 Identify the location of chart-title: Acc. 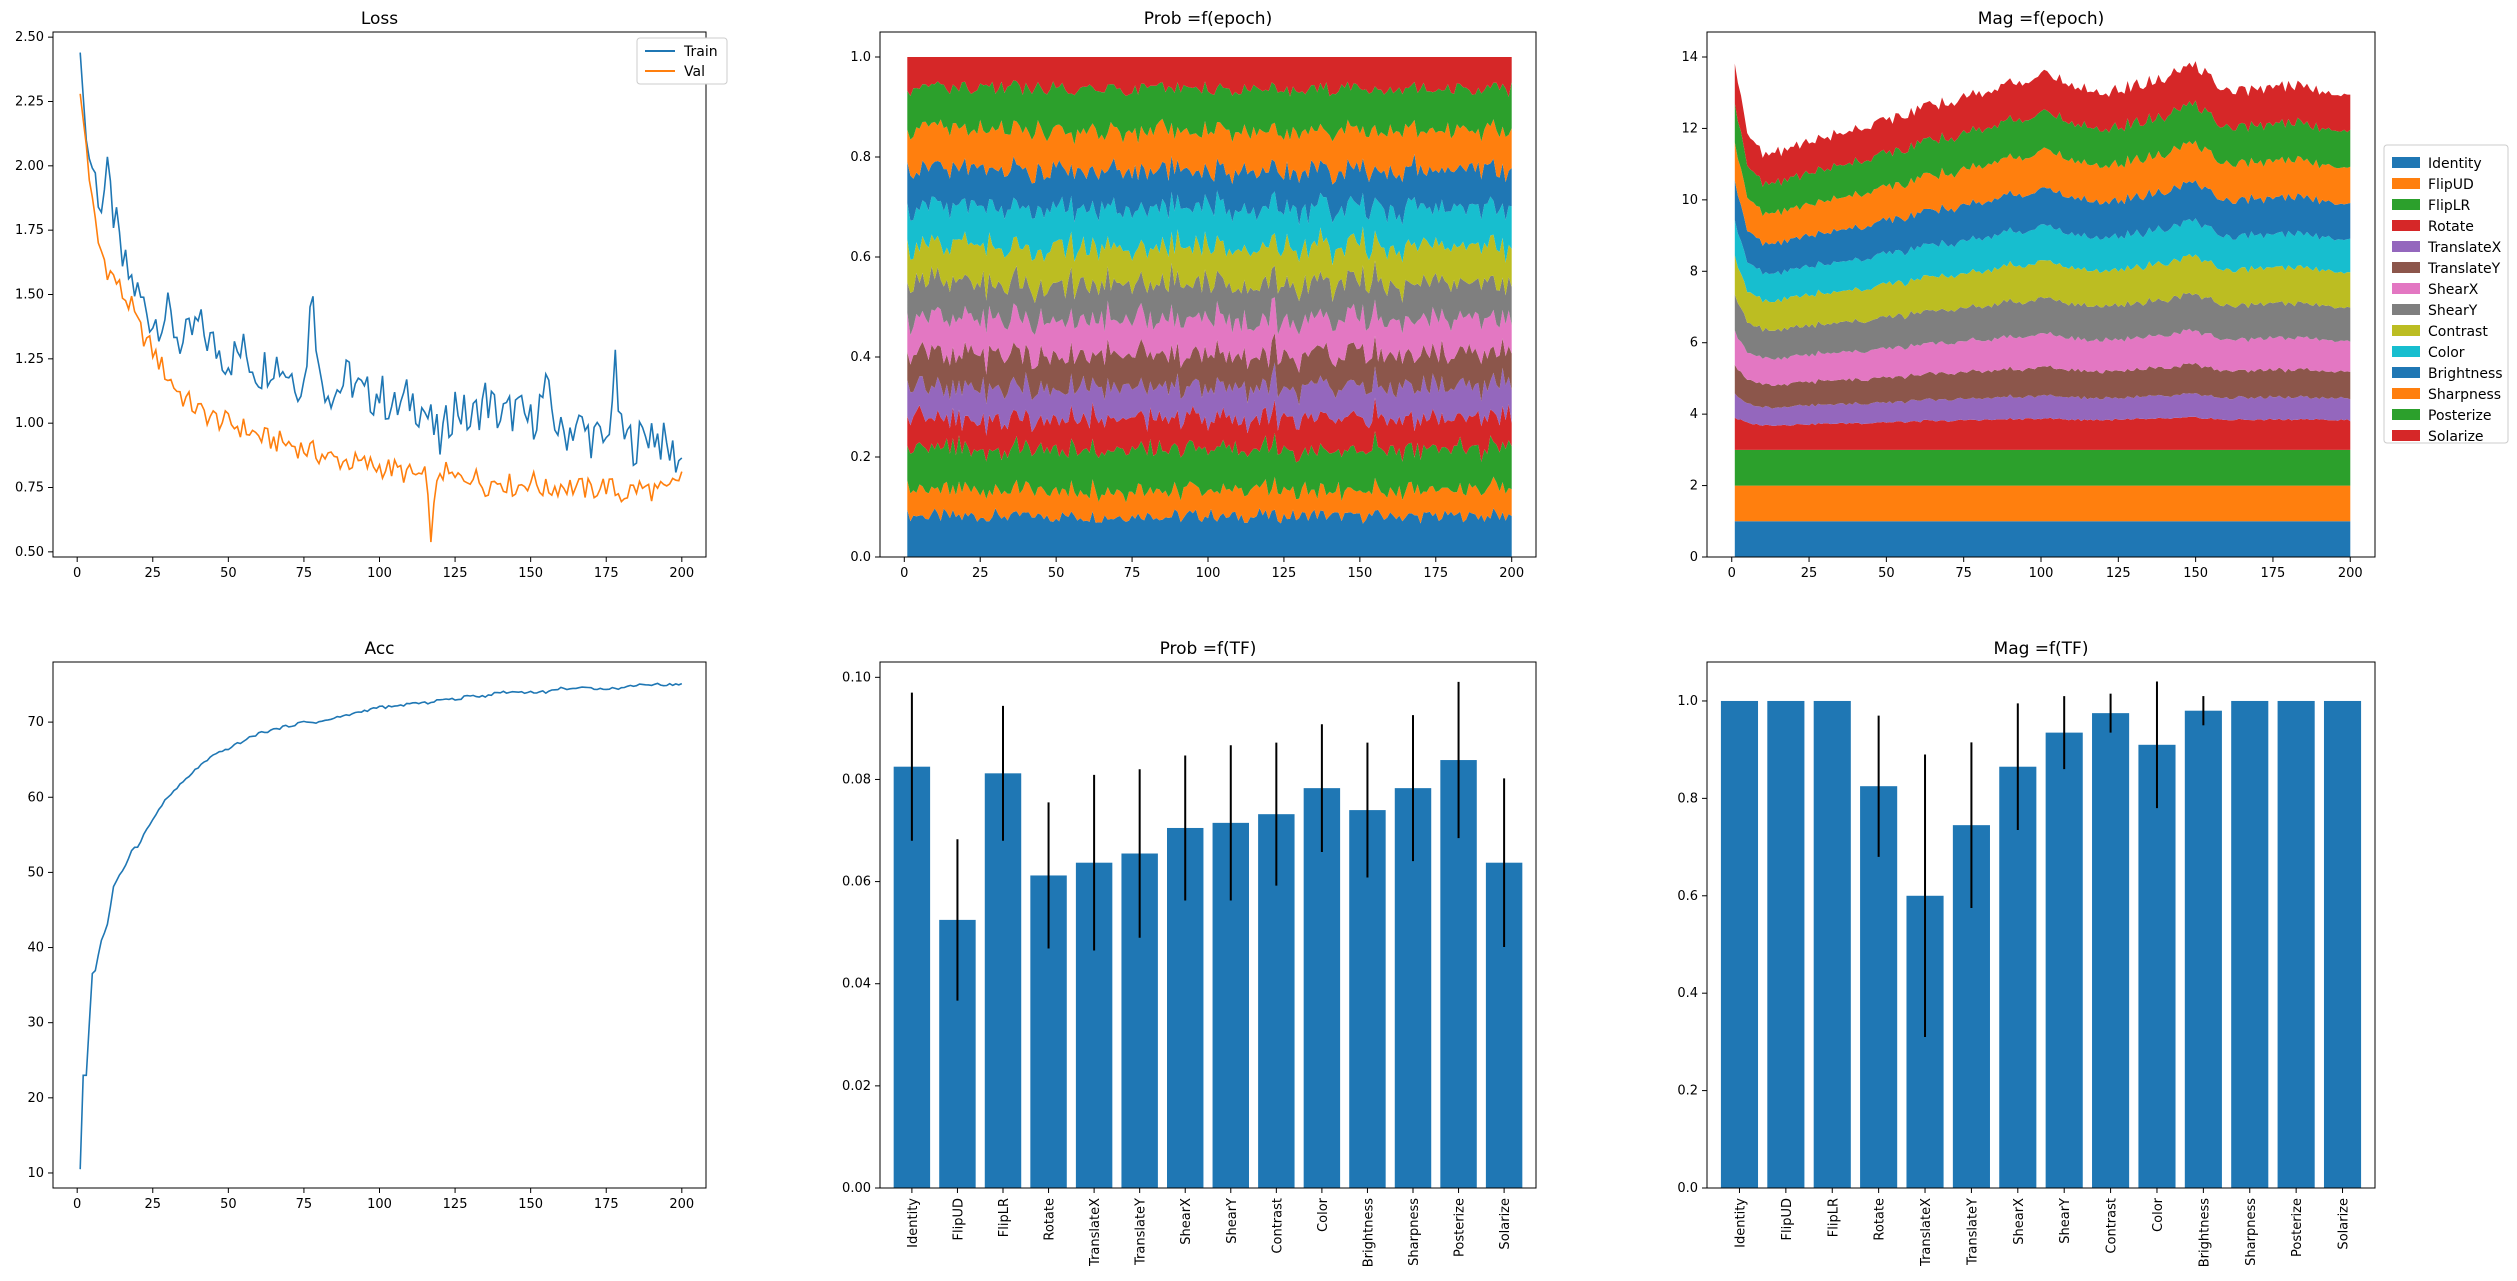
(379, 649).